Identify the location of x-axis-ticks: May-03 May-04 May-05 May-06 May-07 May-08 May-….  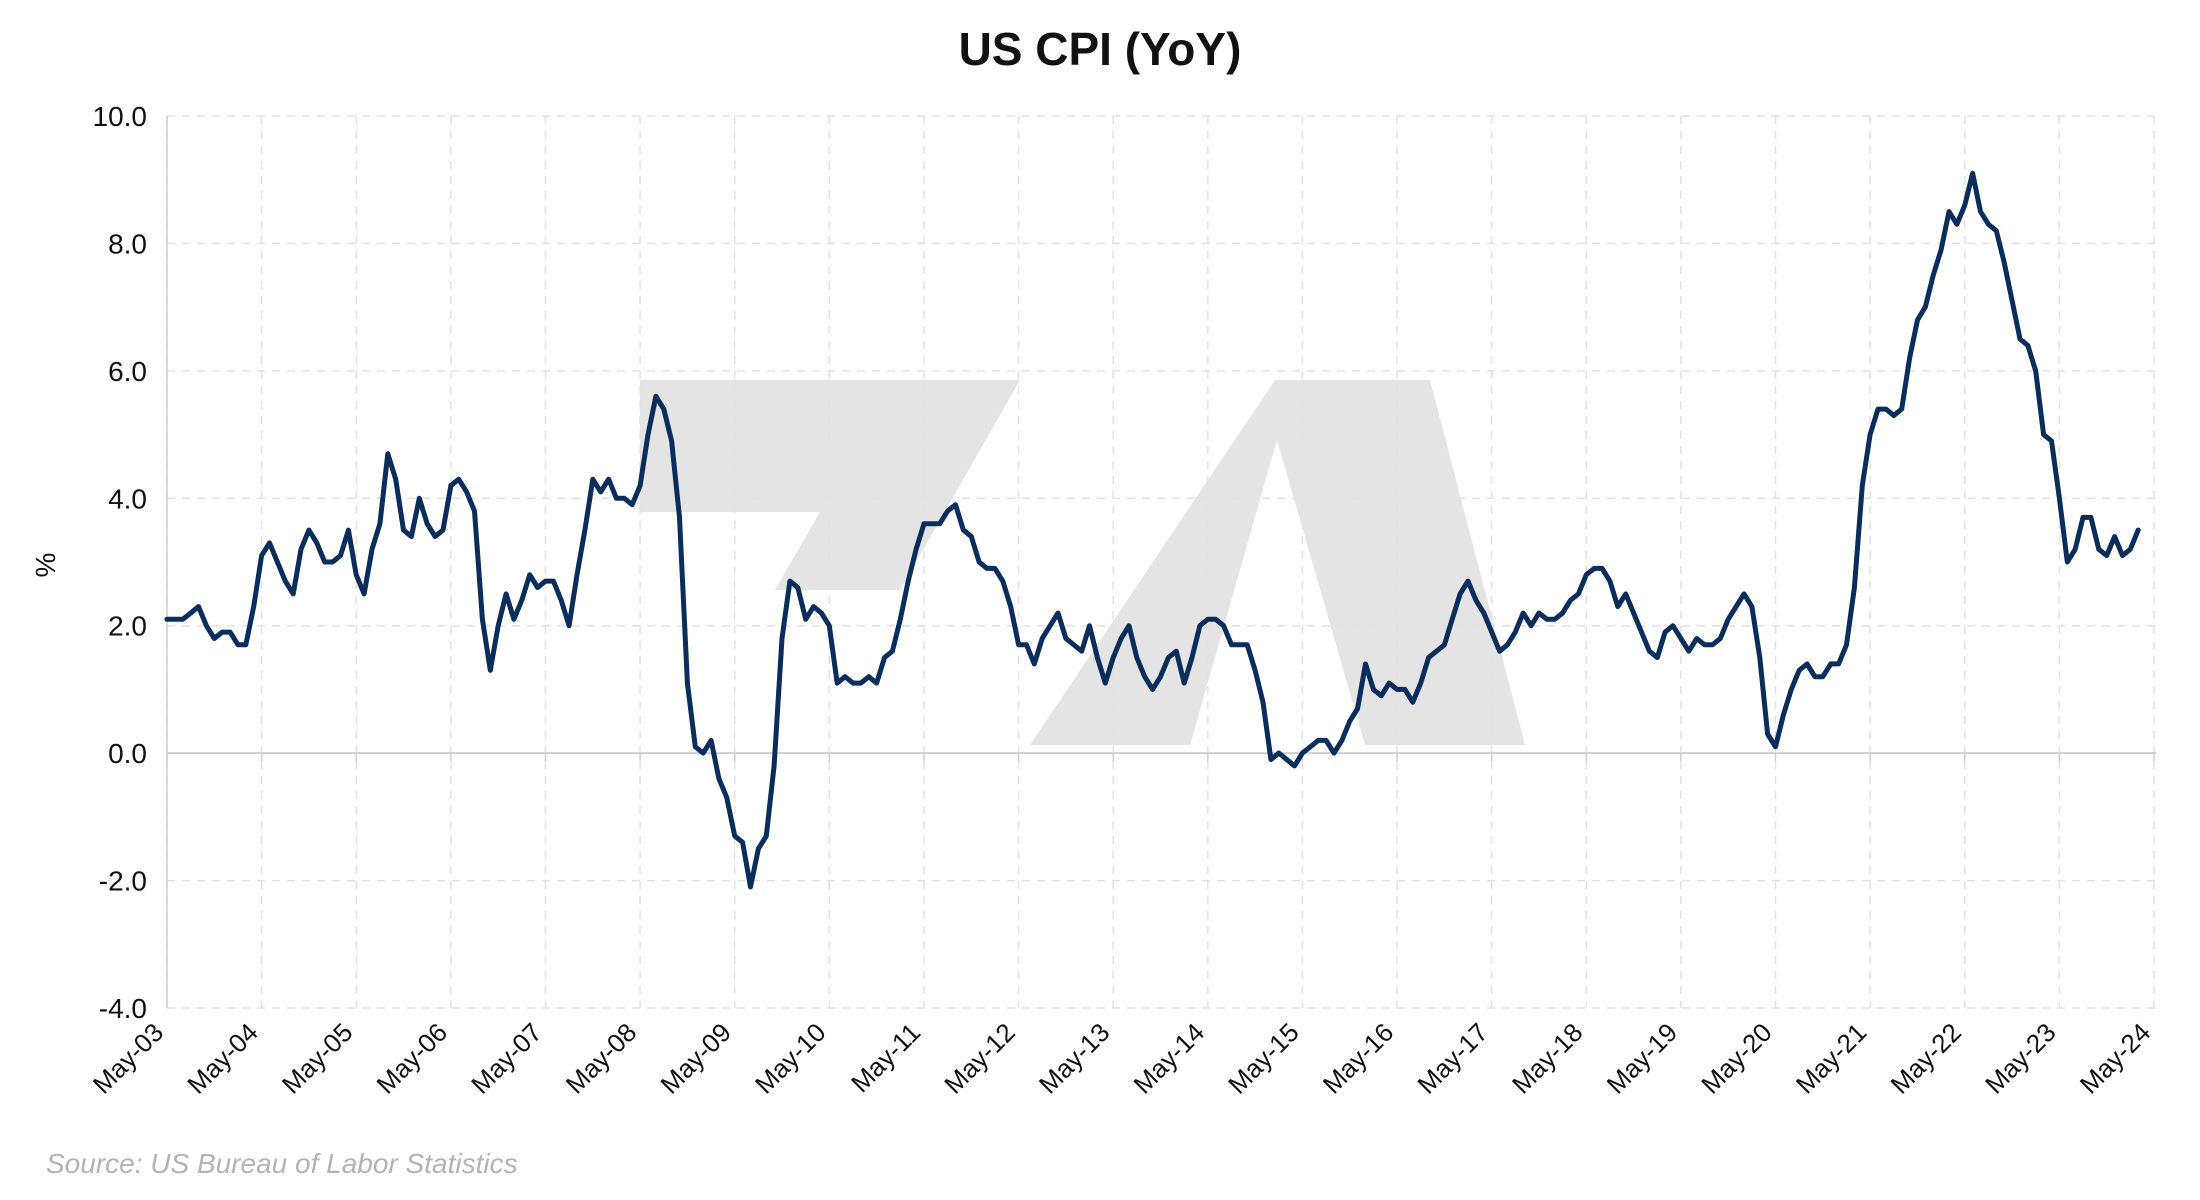
(1122, 1058).